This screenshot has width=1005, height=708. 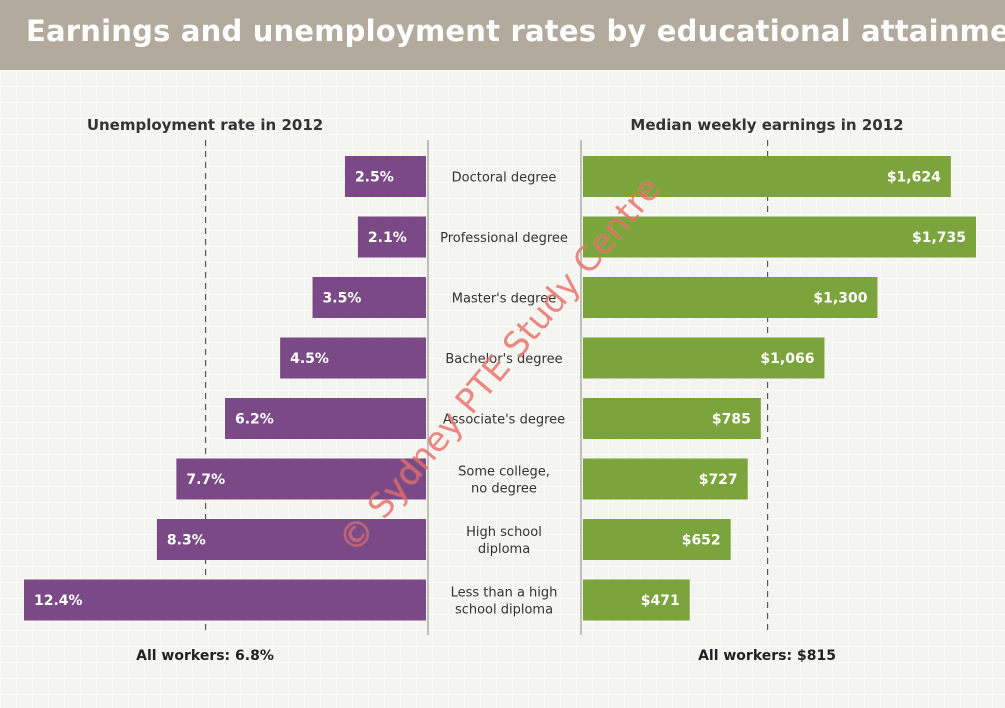 I want to click on unemployment-bar-label: 3.5%, so click(x=342, y=299).